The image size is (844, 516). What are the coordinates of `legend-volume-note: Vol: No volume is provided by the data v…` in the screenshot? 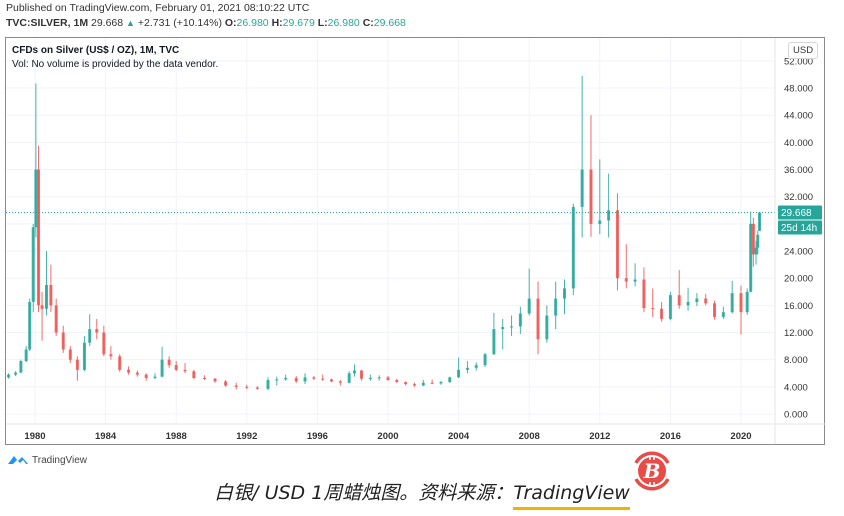 It's located at (115, 64).